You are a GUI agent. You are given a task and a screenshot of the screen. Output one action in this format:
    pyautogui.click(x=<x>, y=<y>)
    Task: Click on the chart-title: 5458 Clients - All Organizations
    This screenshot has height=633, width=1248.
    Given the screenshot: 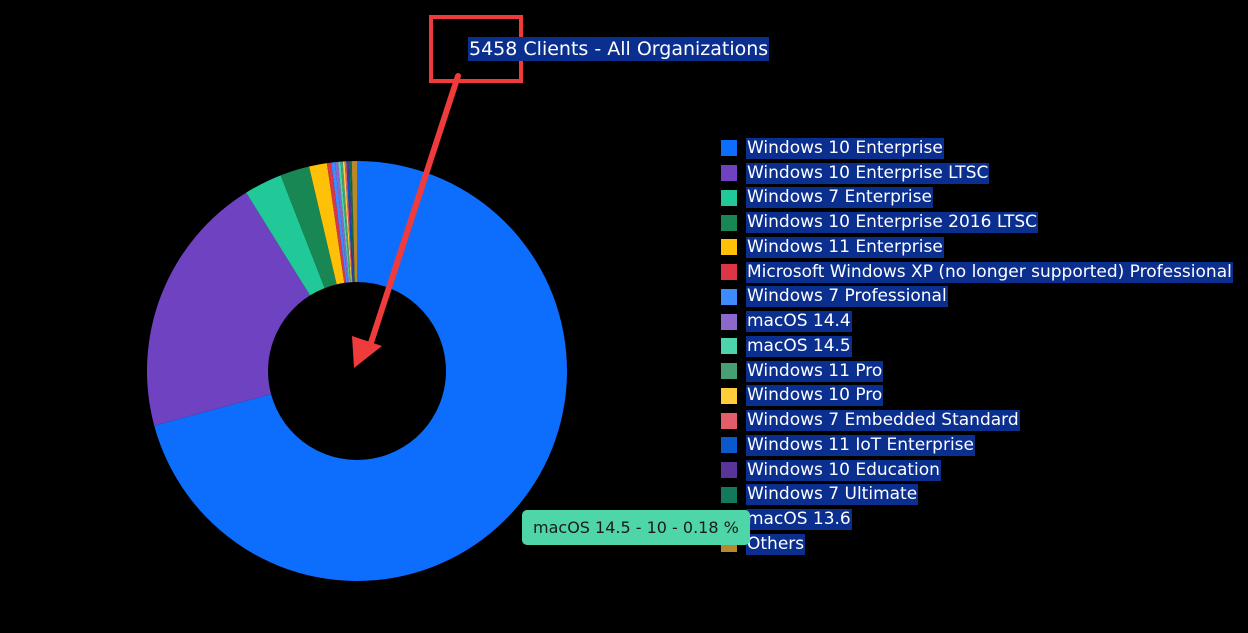 What is the action you would take?
    pyautogui.click(x=619, y=49)
    